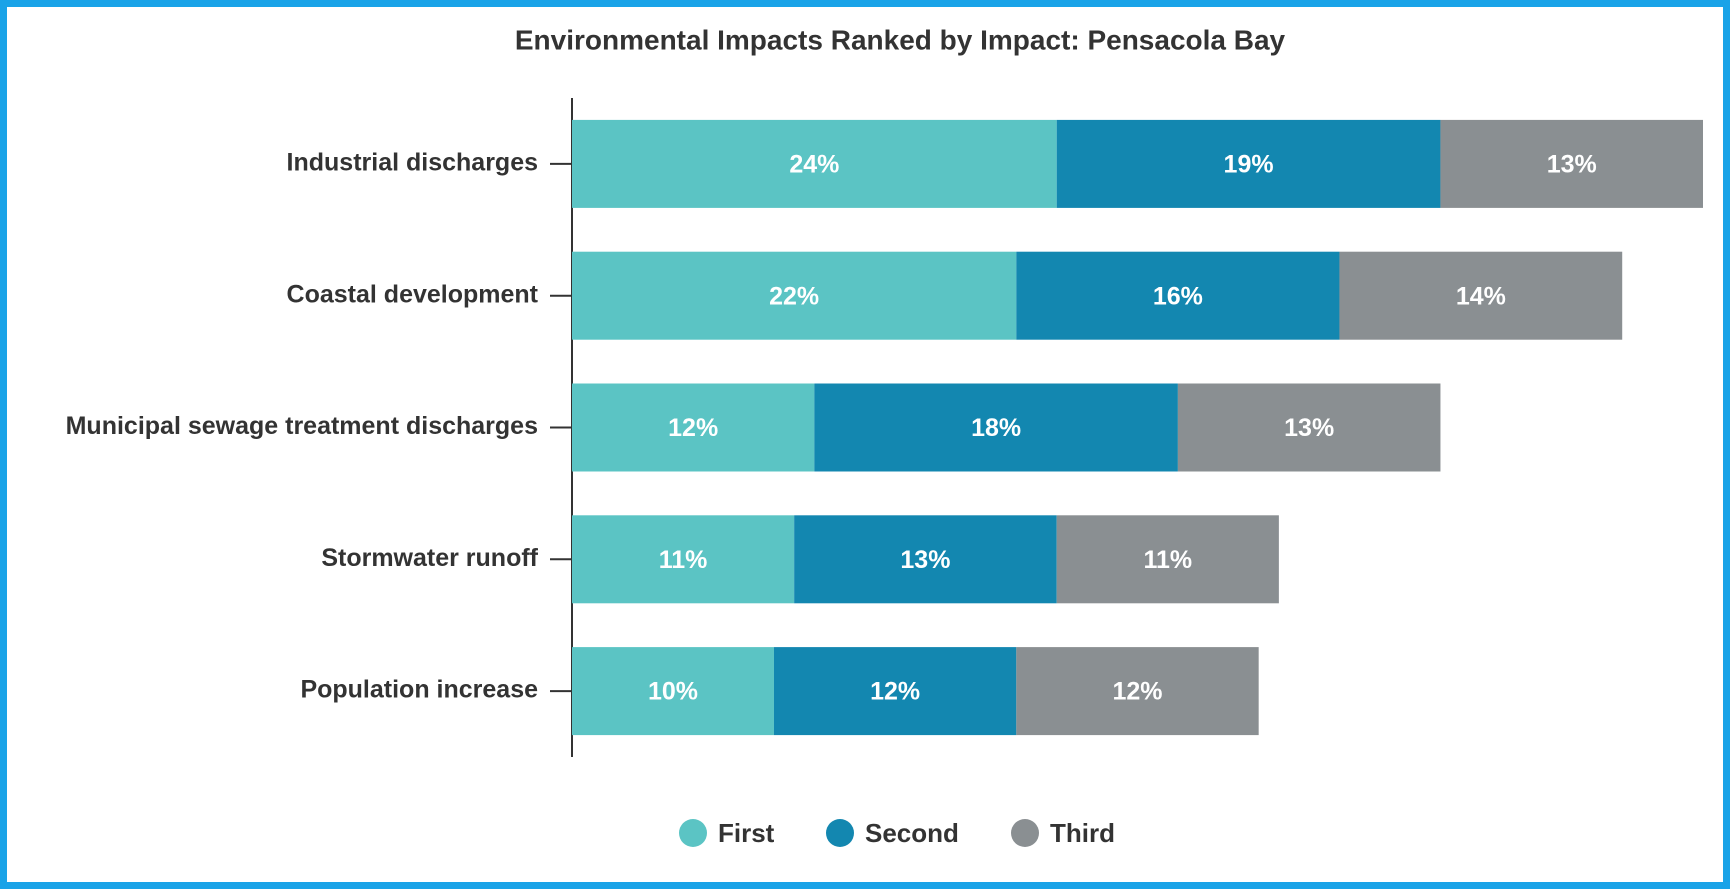 Image resolution: width=1730 pixels, height=889 pixels. I want to click on value-label: 10%, so click(673, 692).